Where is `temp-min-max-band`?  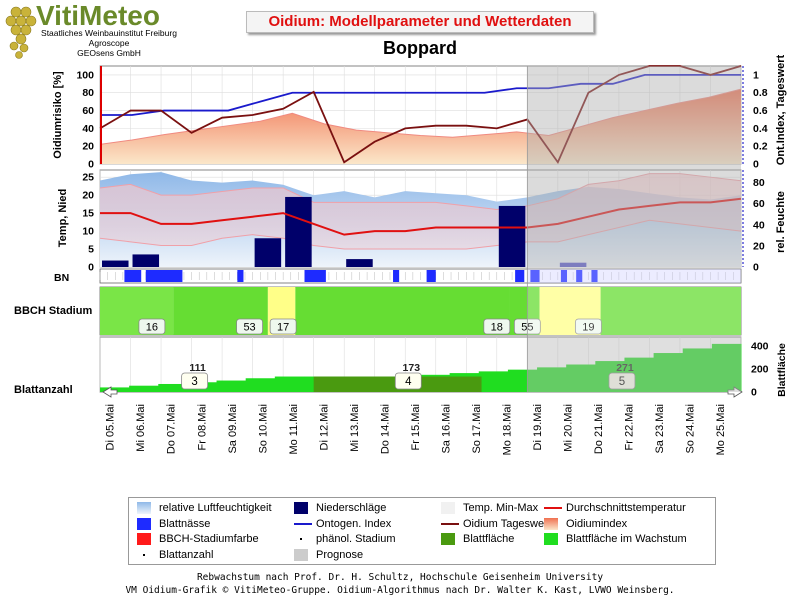
temp-min-max-band is located at coordinates (420, 211).